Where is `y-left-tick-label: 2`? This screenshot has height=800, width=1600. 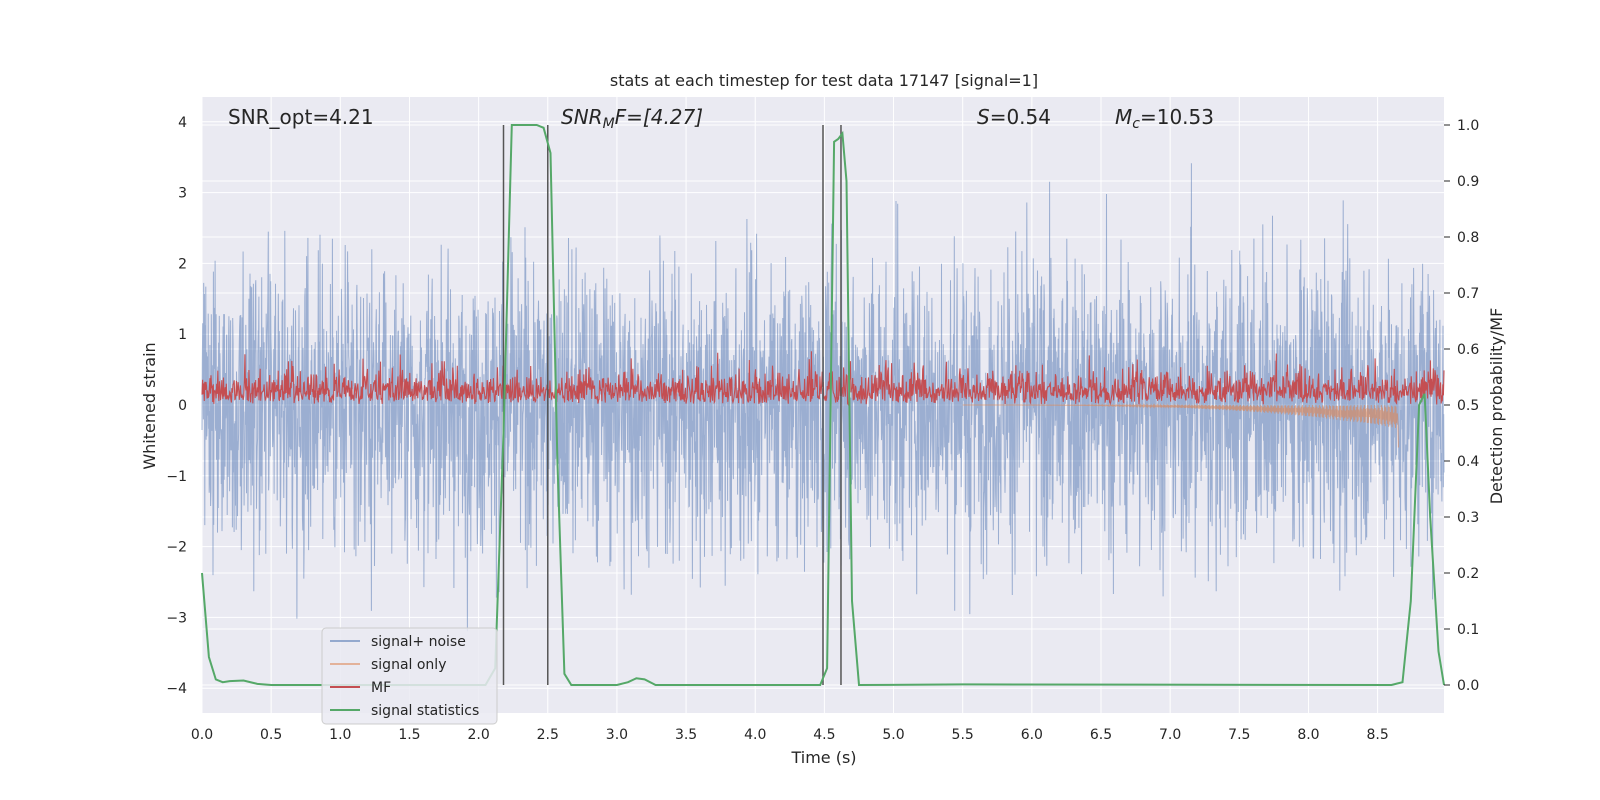 y-left-tick-label: 2 is located at coordinates (182, 264).